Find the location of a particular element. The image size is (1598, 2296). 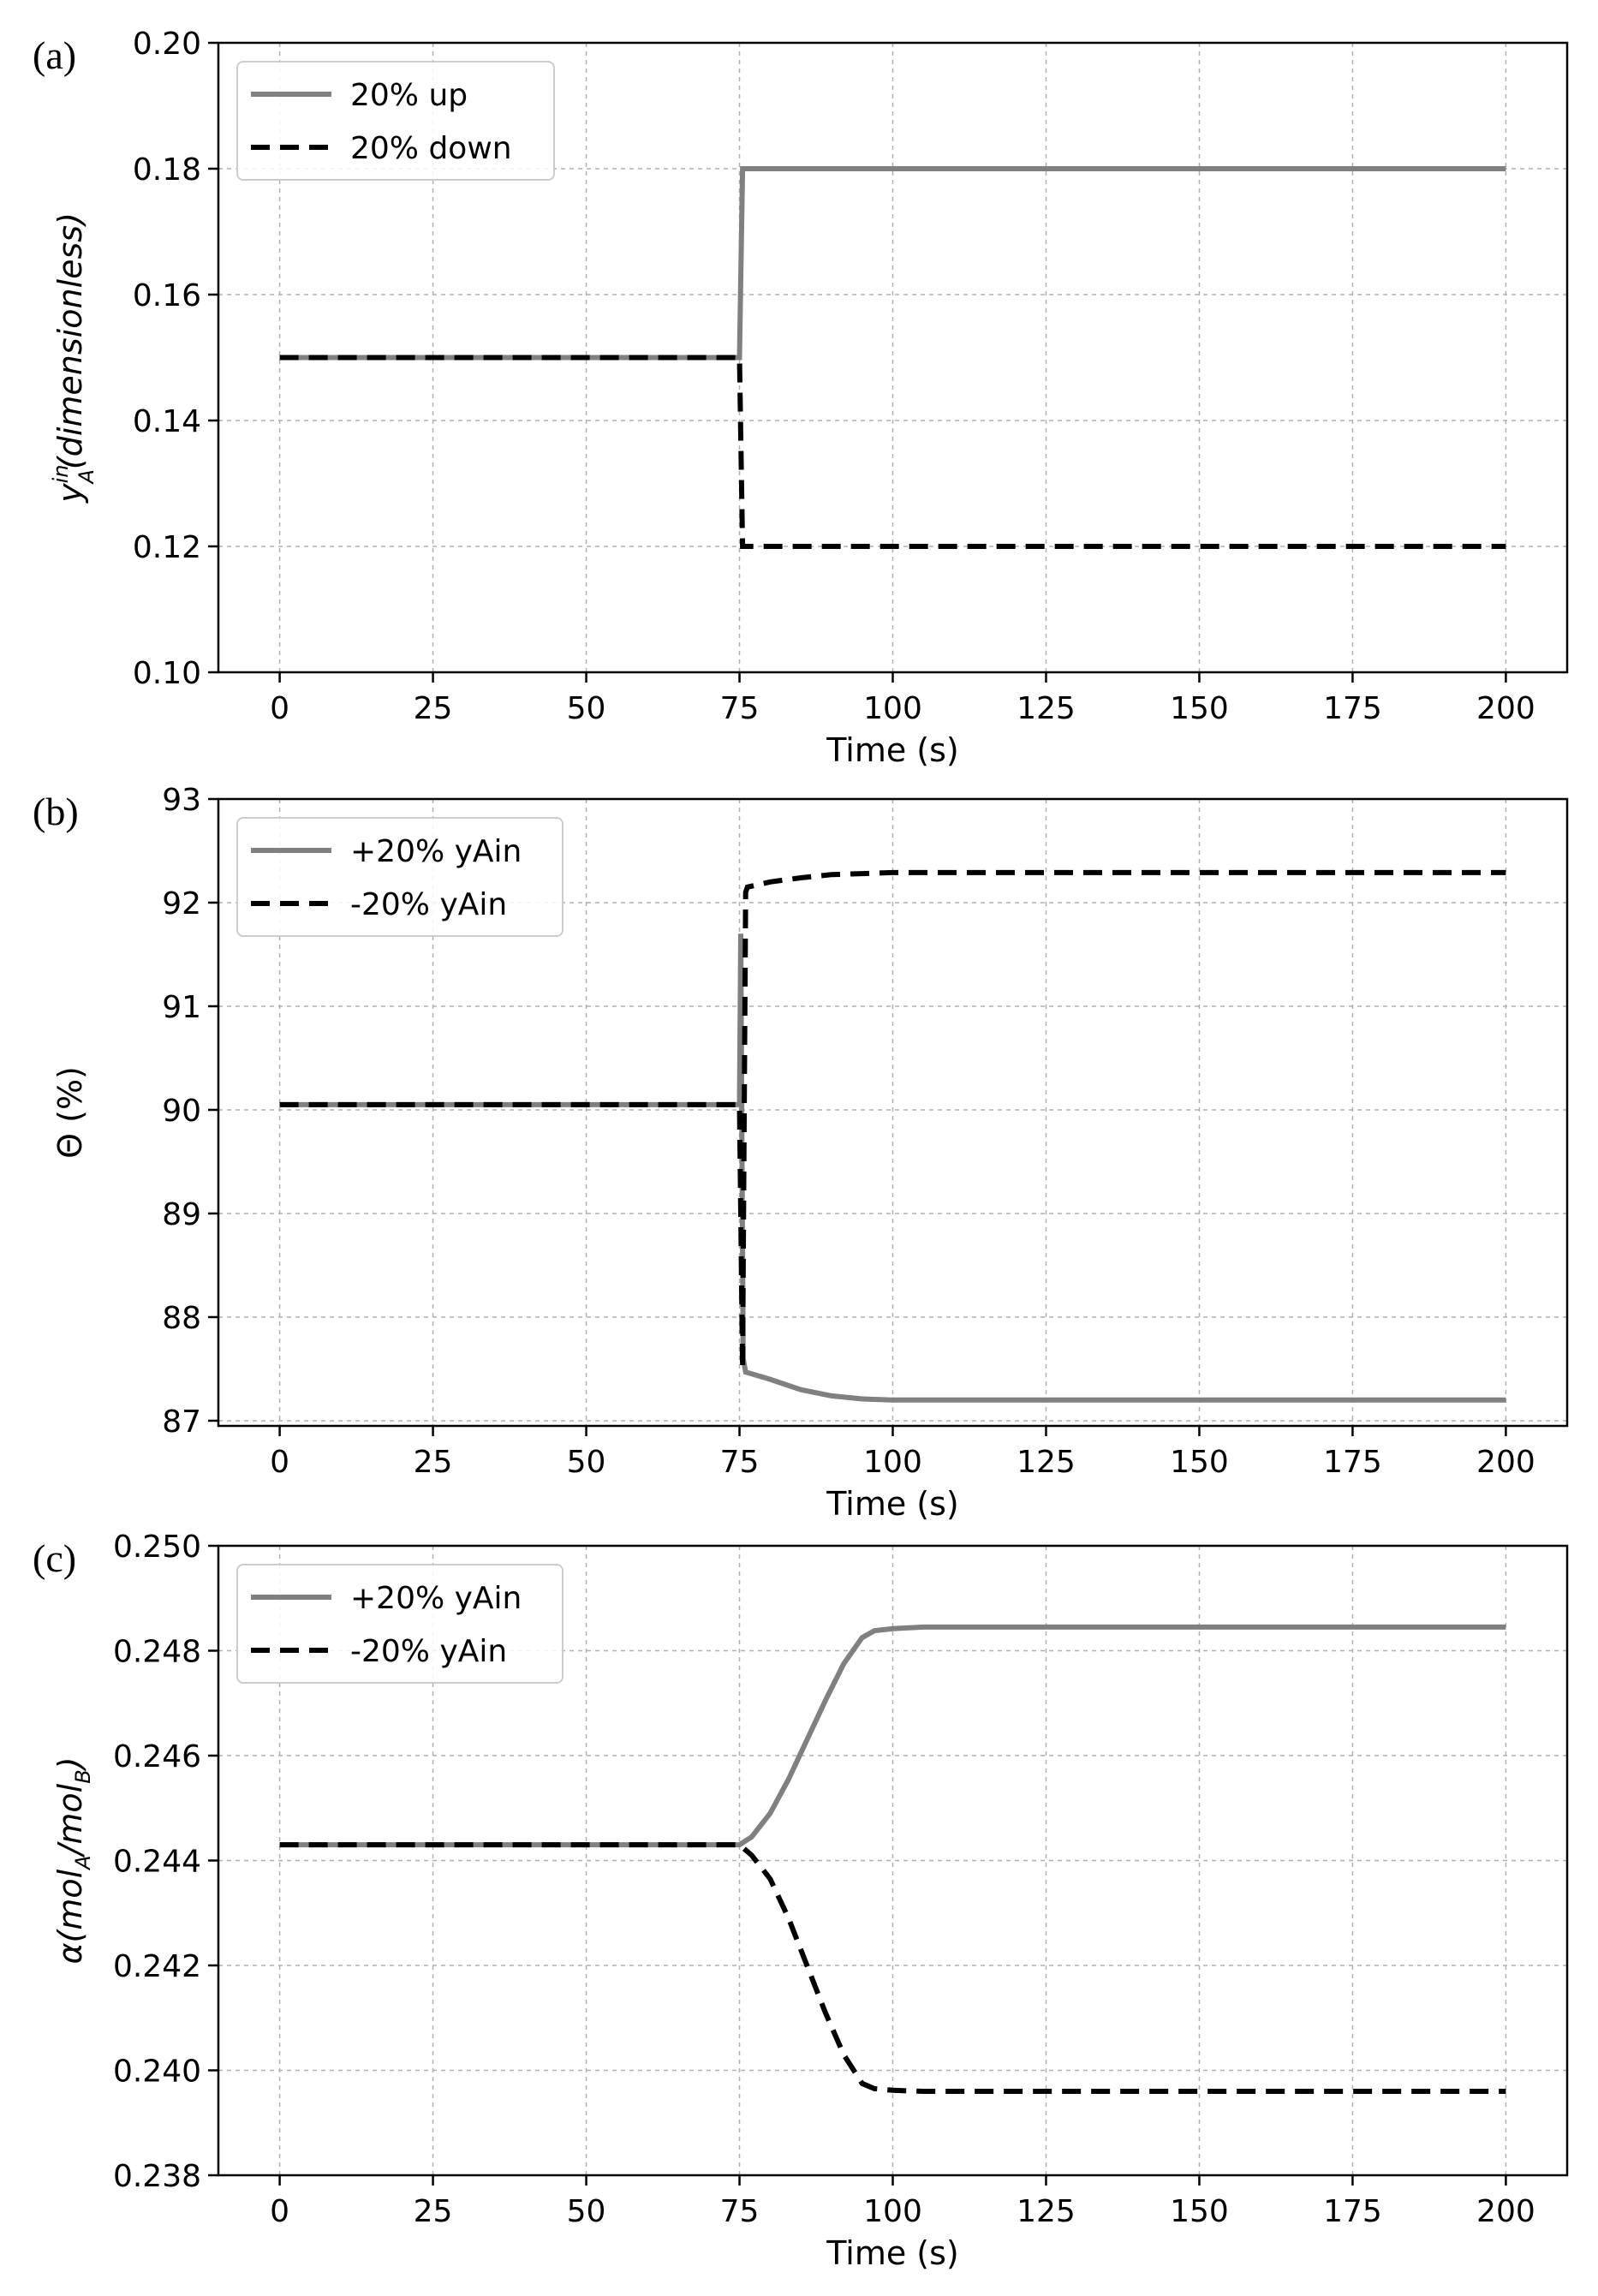

y-axis-label-part: y is located at coordinates (70, 493).